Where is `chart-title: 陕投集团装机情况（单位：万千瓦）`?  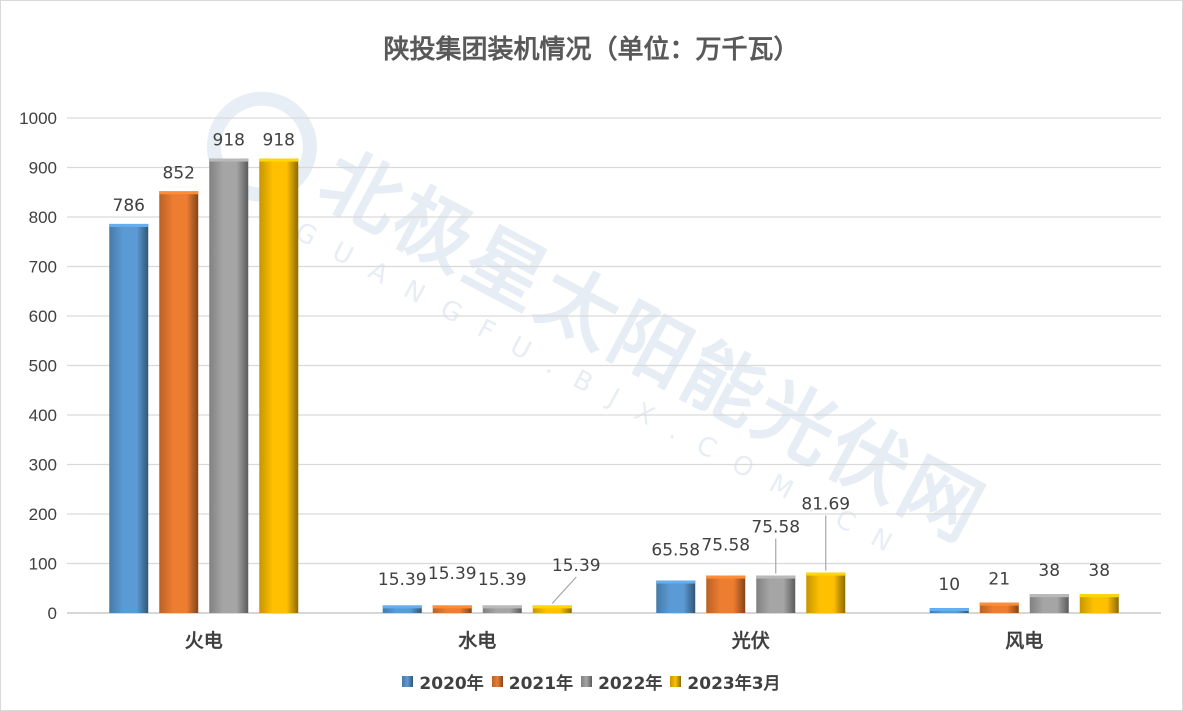 chart-title: 陕投集团装机情况（单位：万千瓦） is located at coordinates (591, 50).